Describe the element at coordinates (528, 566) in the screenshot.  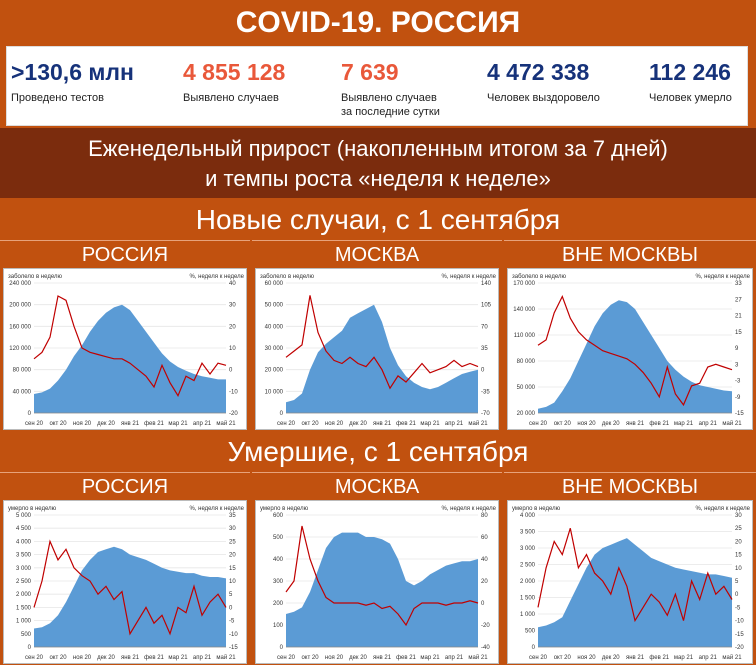
I see `y-tick-label: 2 500` at that location.